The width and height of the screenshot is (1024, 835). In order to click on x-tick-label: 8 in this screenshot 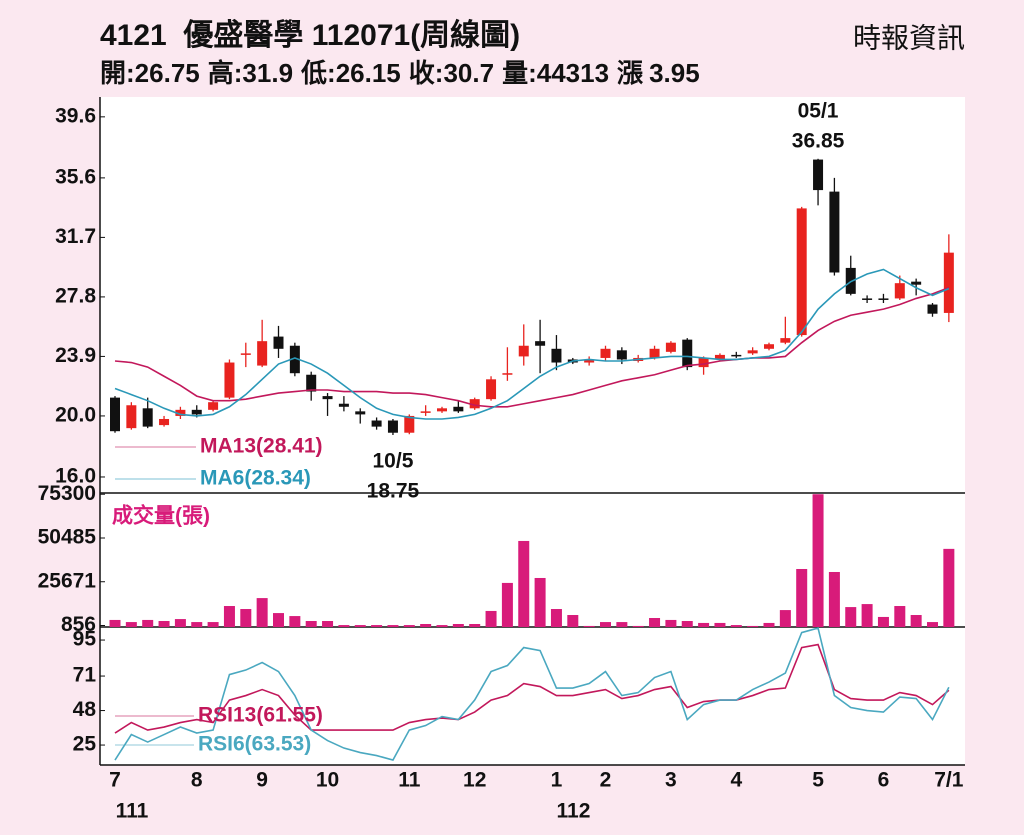, I will do `click(197, 780)`.